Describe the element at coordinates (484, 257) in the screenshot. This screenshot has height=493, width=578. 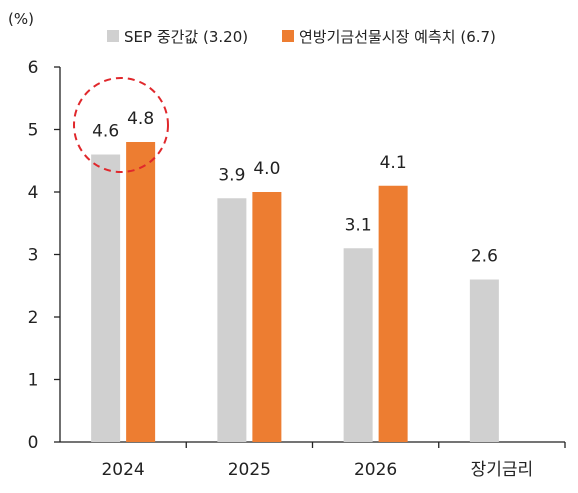
I see `data-label: 2.6` at that location.